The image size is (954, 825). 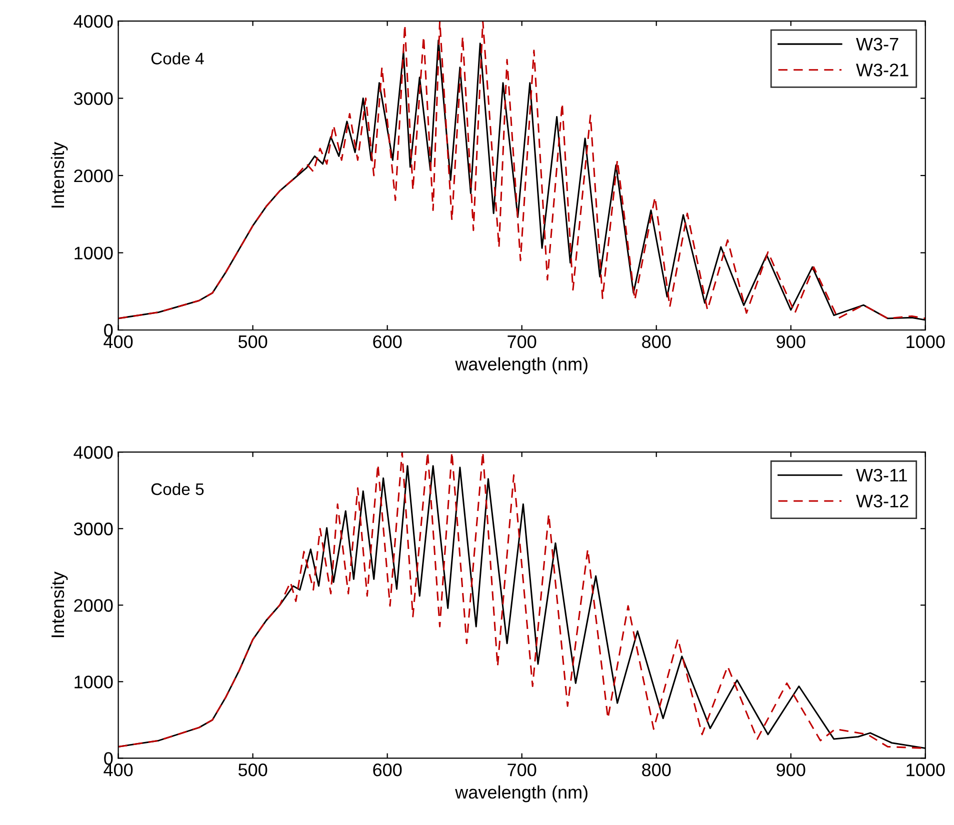 What do you see at coordinates (881, 475) in the screenshot?
I see `legend-label: W3-11` at bounding box center [881, 475].